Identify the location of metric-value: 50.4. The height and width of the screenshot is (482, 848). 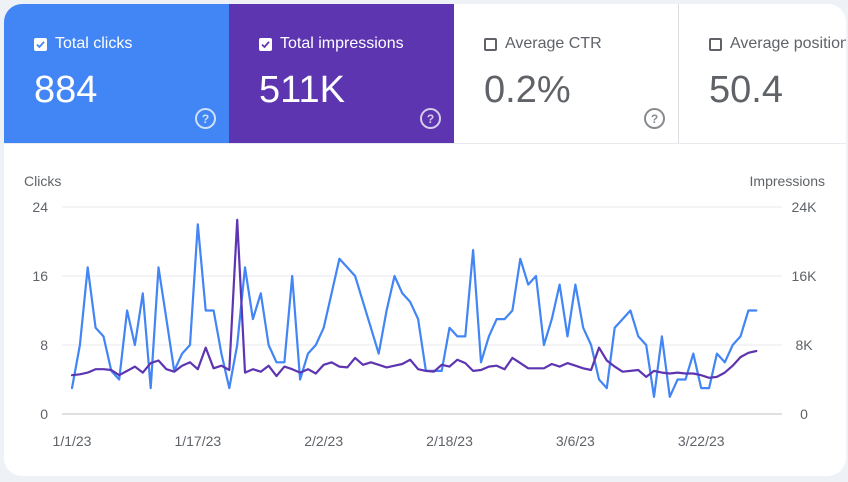
(746, 90).